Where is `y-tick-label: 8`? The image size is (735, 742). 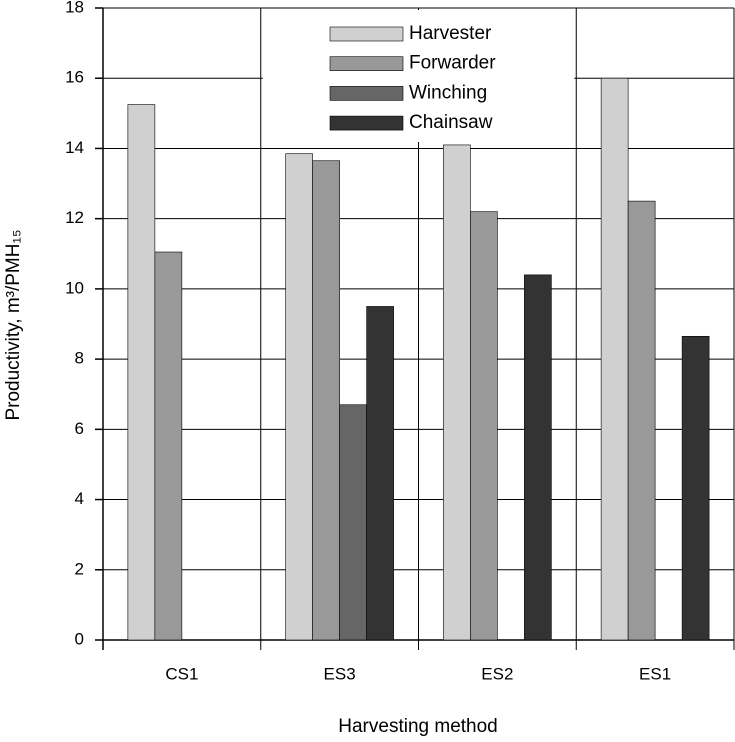
y-tick-label: 8 is located at coordinates (79, 358).